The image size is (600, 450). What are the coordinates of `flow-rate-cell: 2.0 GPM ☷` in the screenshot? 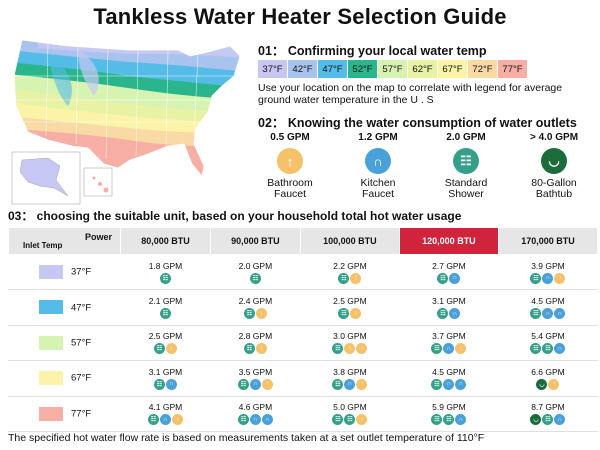 It's located at (255, 272).